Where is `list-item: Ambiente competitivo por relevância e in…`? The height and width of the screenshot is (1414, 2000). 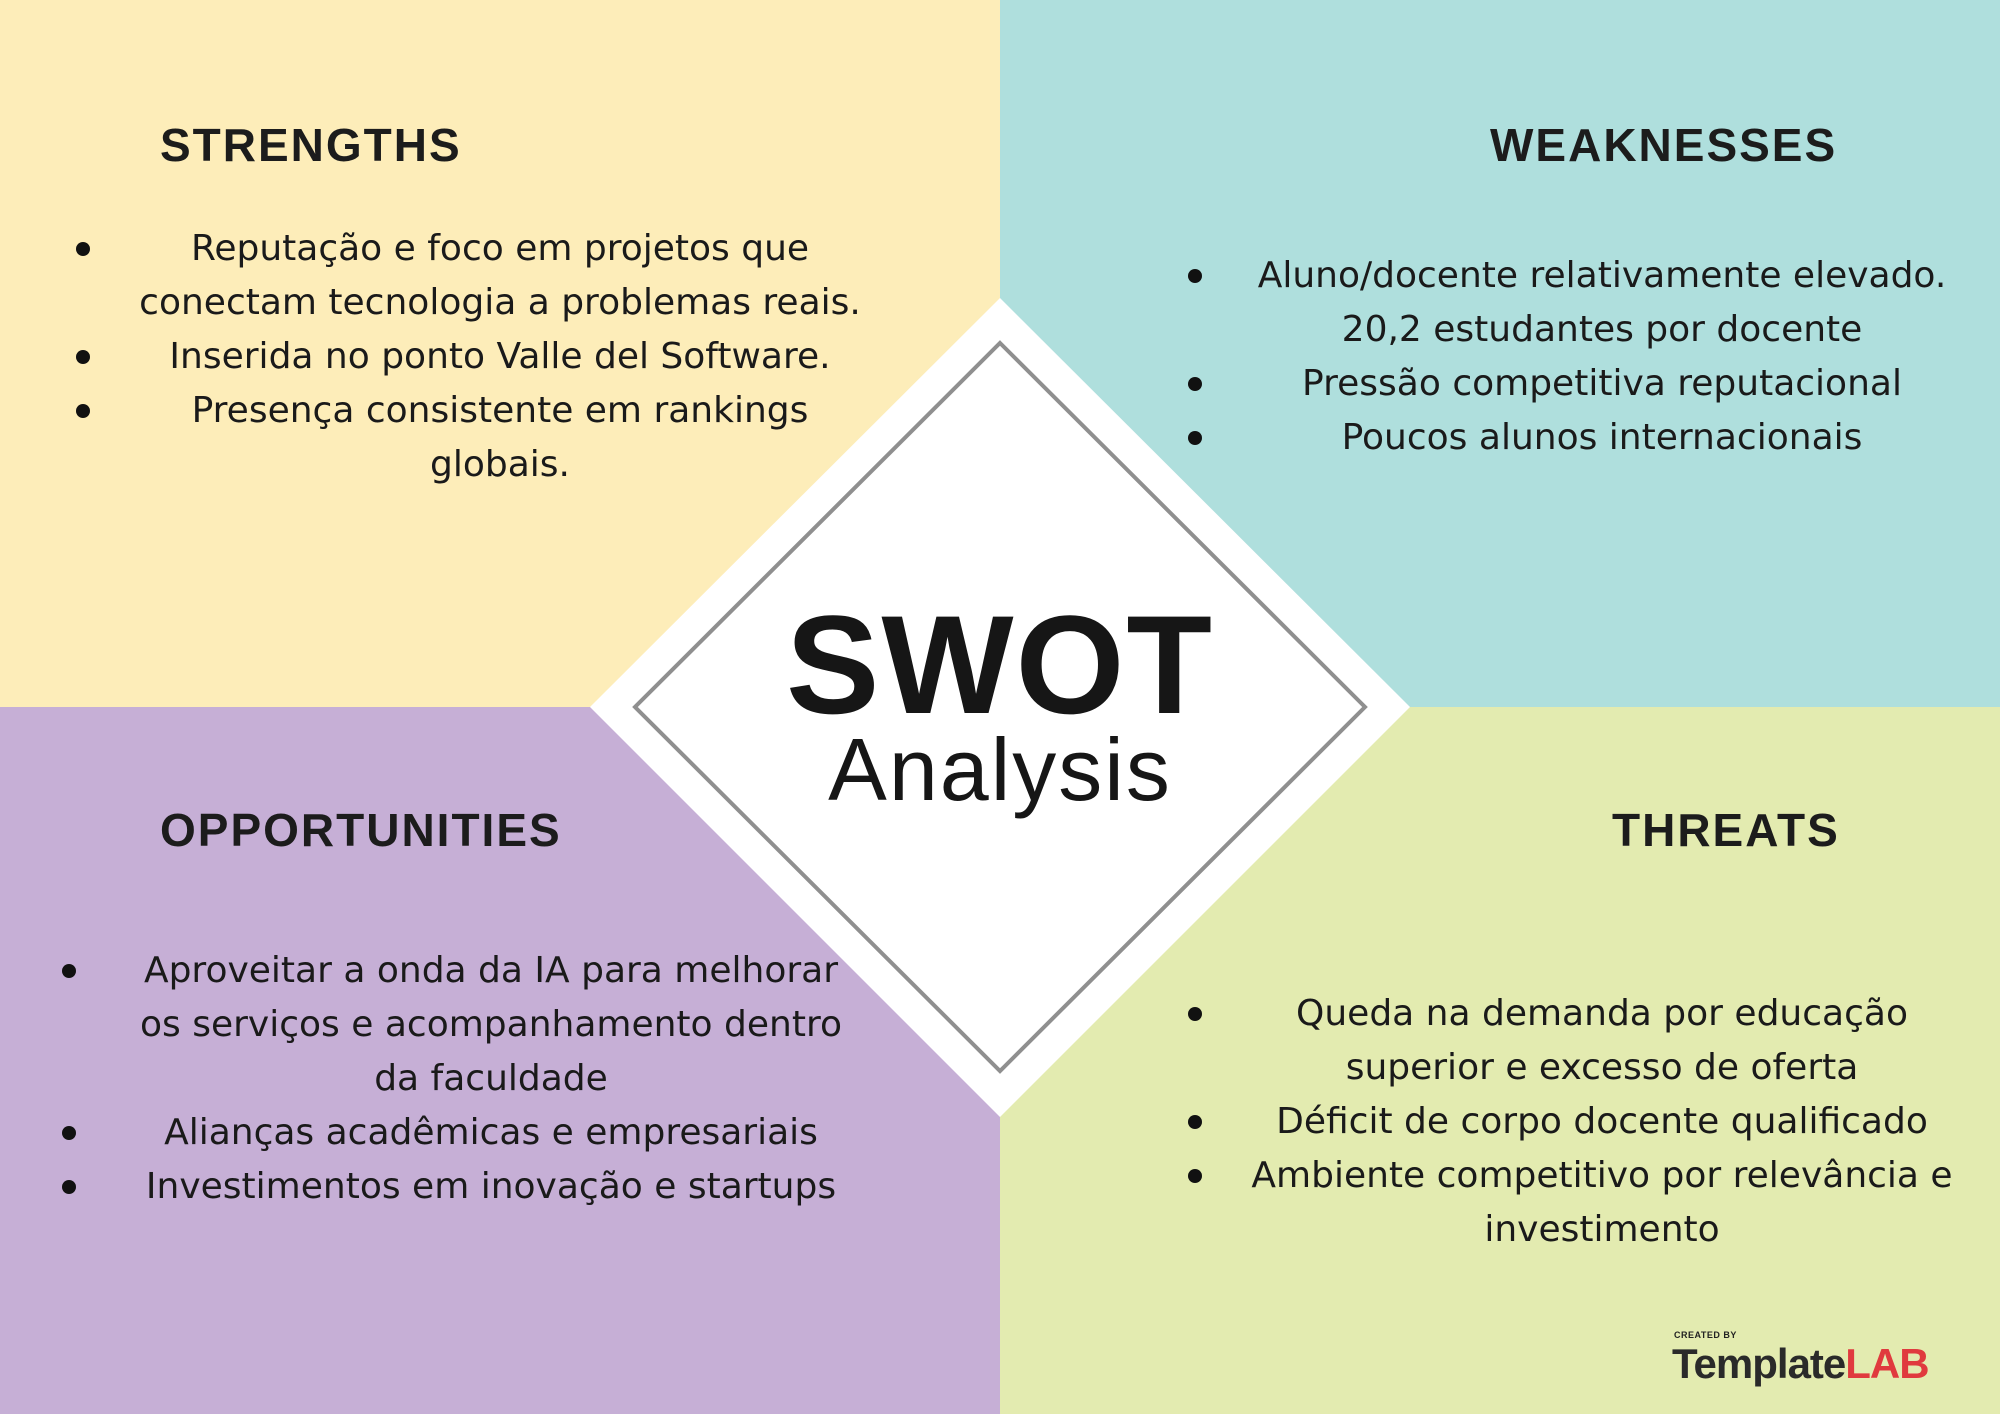
list-item: Ambiente competitivo por relevância e in… is located at coordinates (1573, 1203).